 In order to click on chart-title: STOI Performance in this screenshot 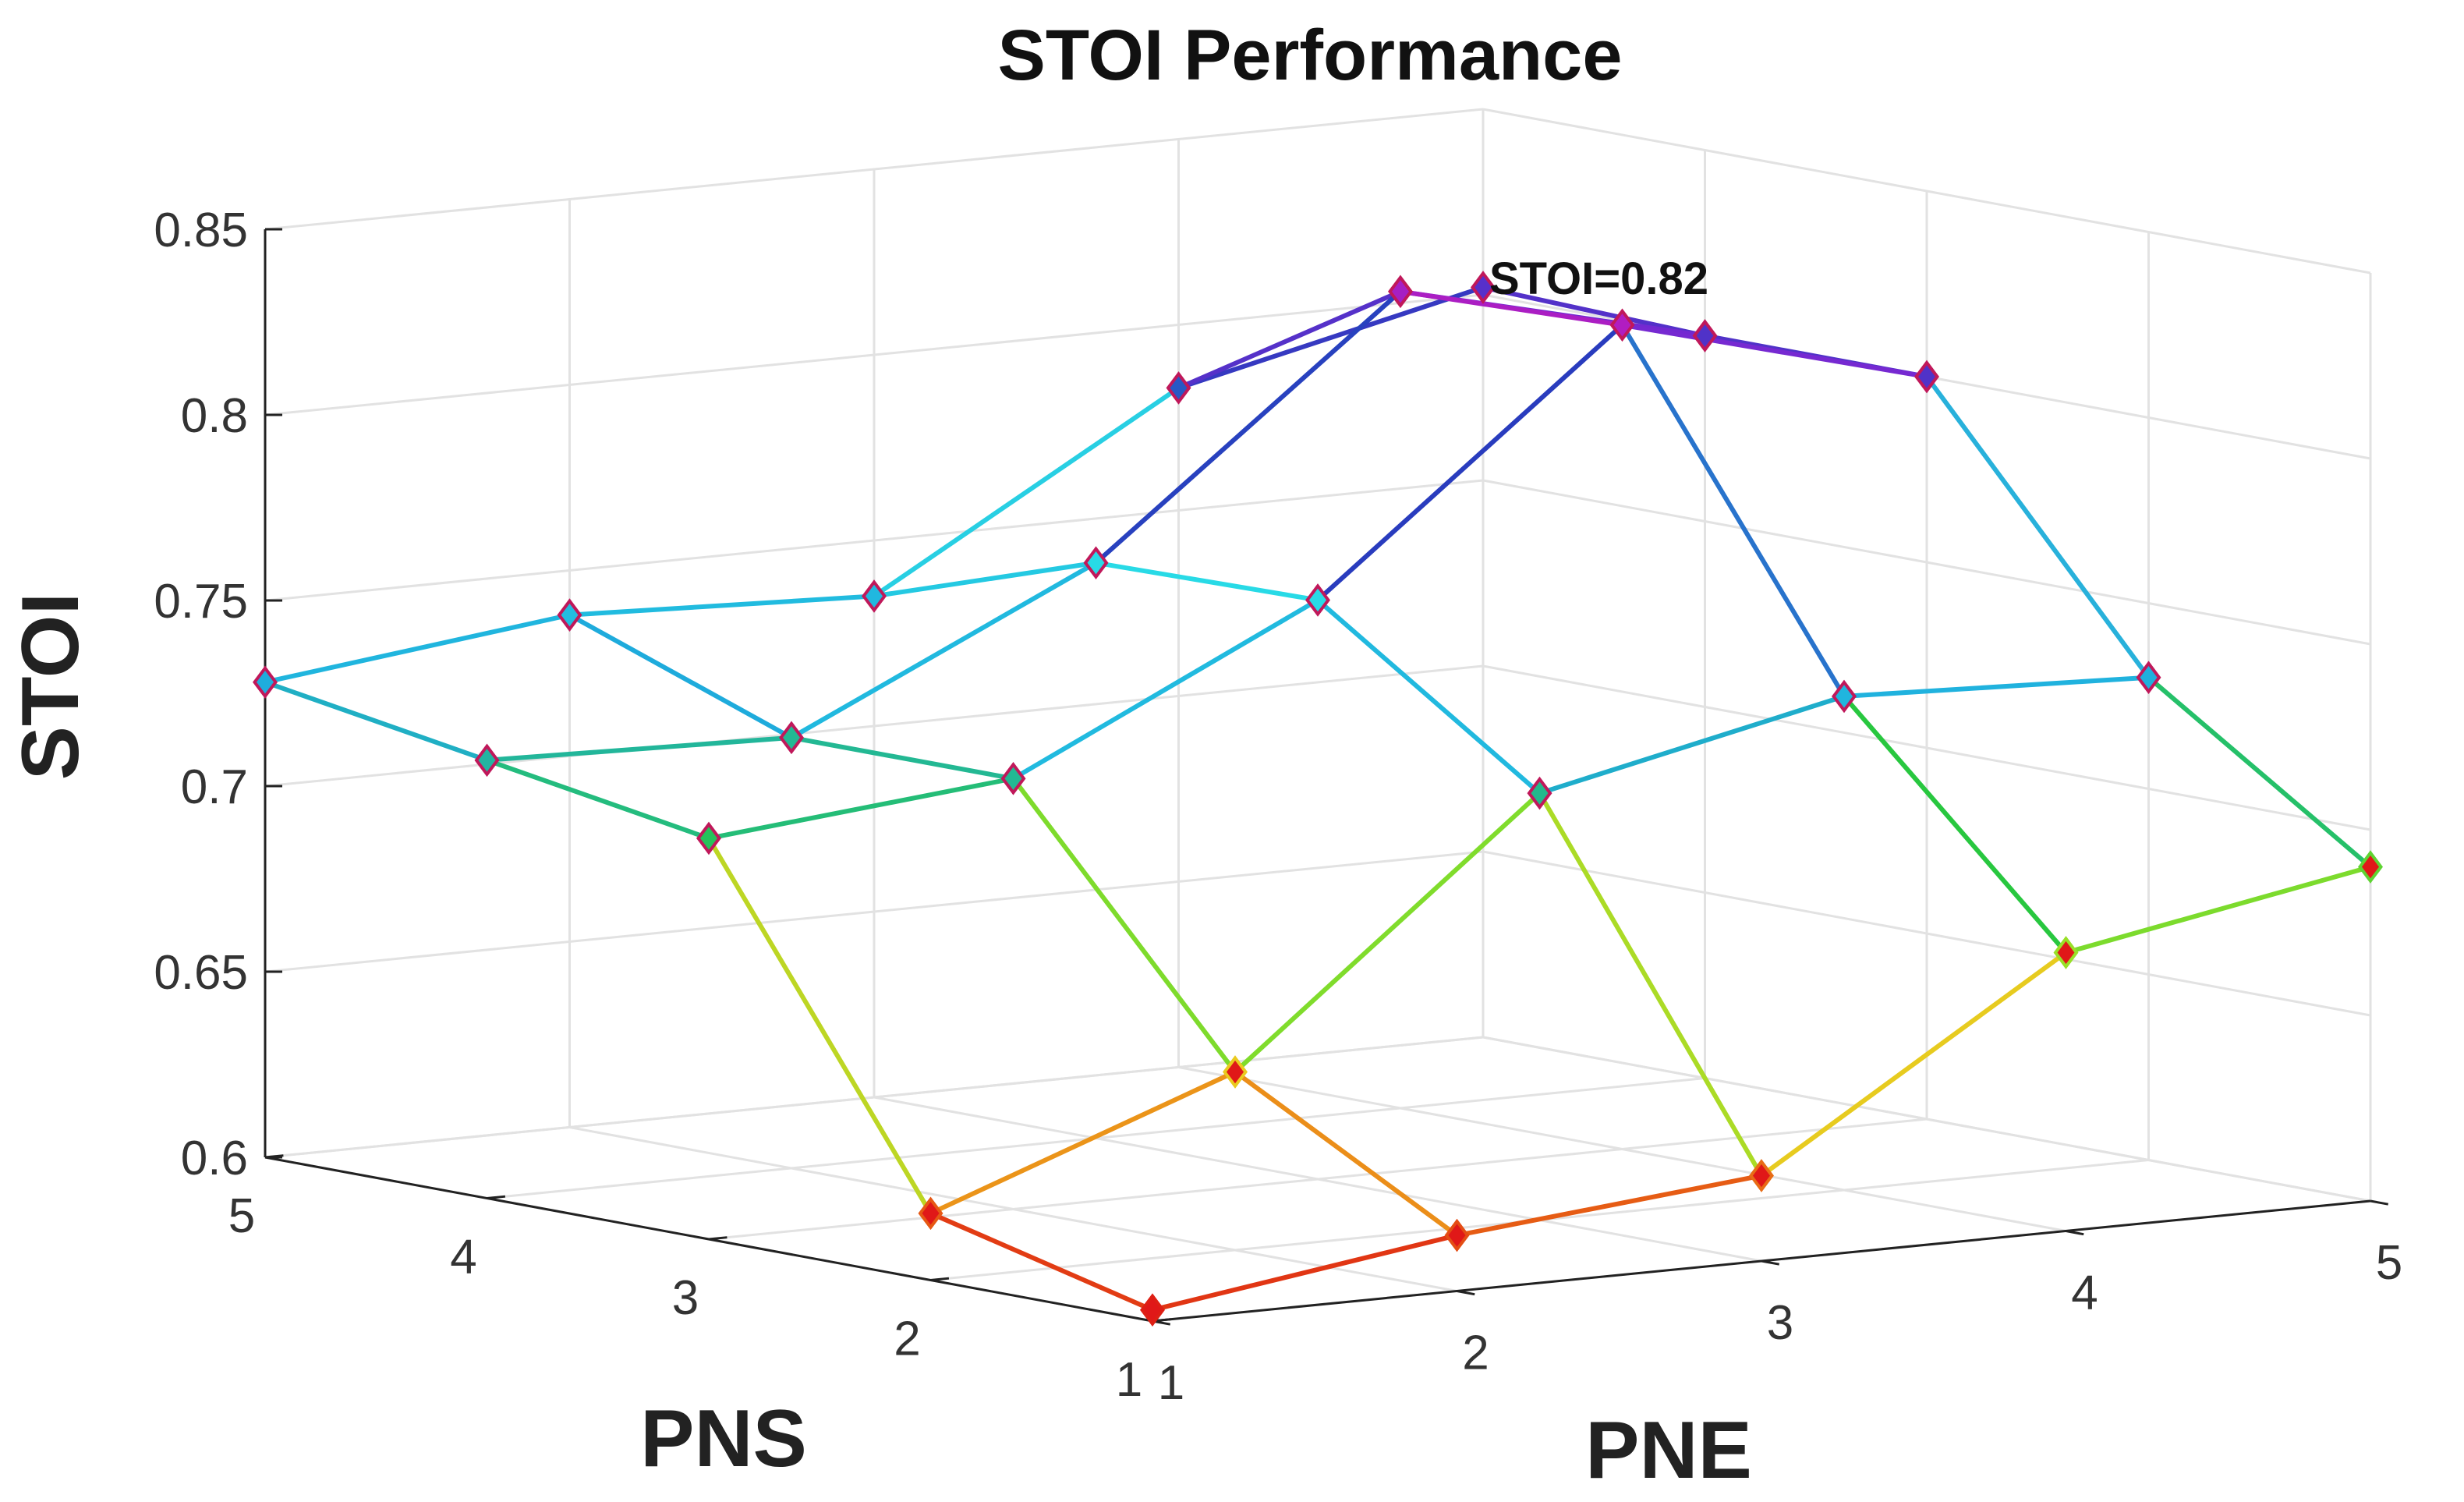, I will do `click(1310, 55)`.